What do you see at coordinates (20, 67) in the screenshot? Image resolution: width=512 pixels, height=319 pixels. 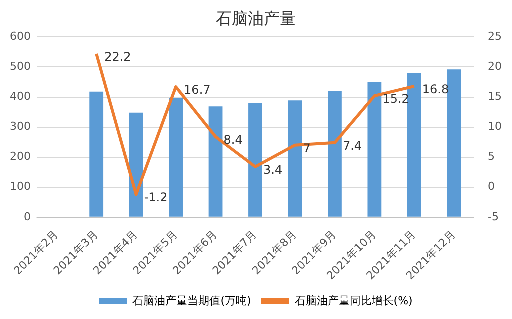 I see `y-tick-label: 500` at bounding box center [20, 67].